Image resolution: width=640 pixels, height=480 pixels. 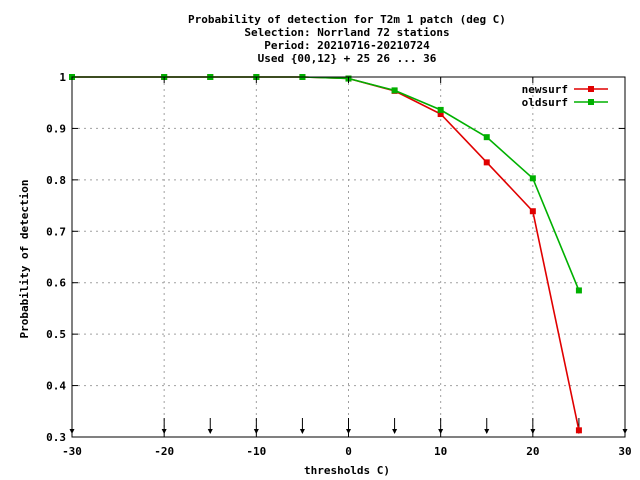 I want to click on legend-entry-newsurf: newsurf, so click(x=565, y=89).